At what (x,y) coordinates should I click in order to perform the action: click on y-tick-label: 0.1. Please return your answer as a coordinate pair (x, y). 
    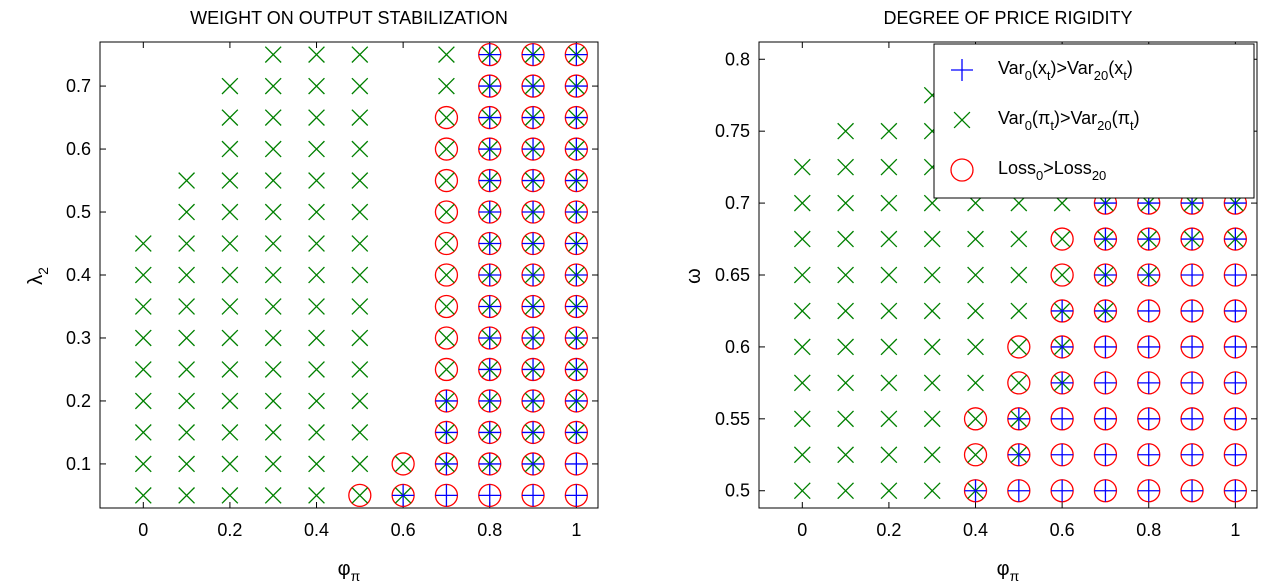
    Looking at the image, I should click on (78, 464).